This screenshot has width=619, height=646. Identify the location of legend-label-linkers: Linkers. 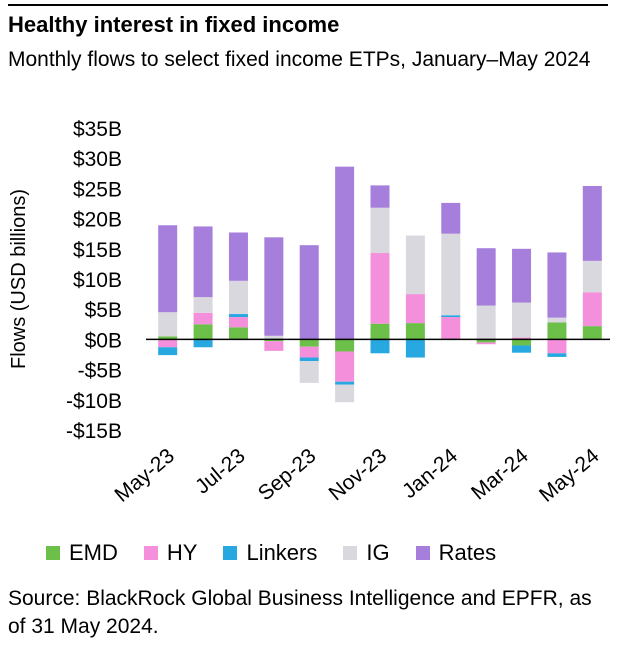
(282, 552).